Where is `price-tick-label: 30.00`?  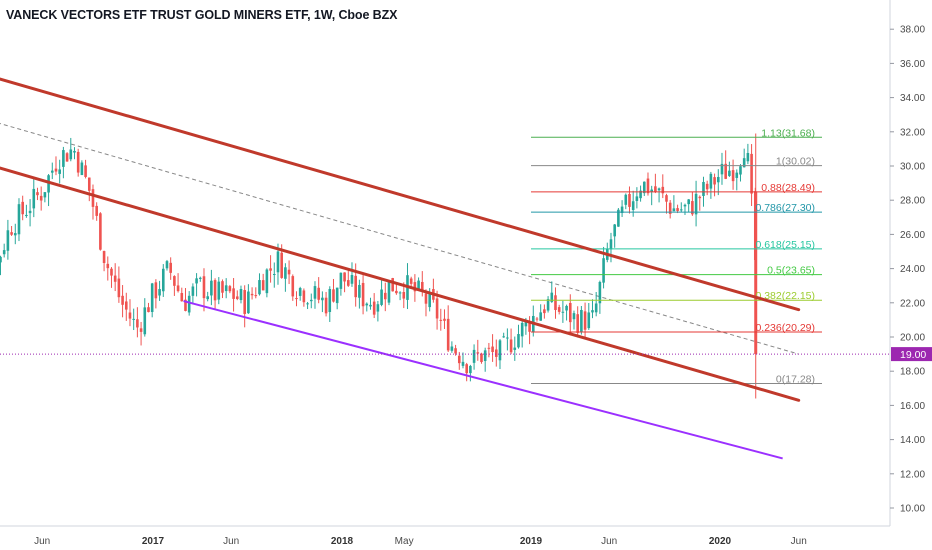 price-tick-label: 30.00 is located at coordinates (912, 167).